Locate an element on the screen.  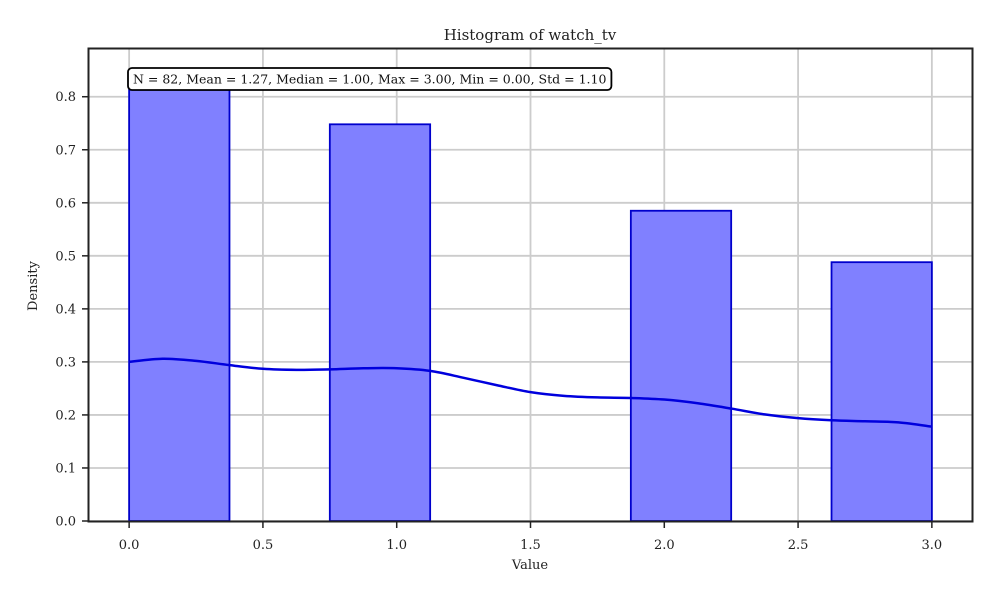
y-tick-label: 0.3 is located at coordinates (65, 362).